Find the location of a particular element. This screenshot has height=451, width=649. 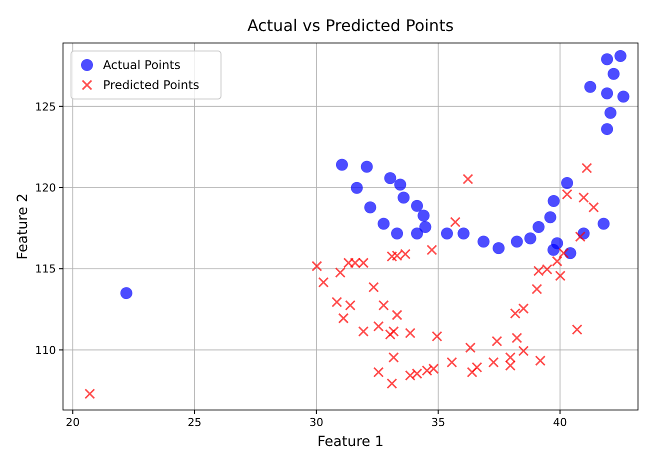

x-tick-label: 20 is located at coordinates (73, 422).